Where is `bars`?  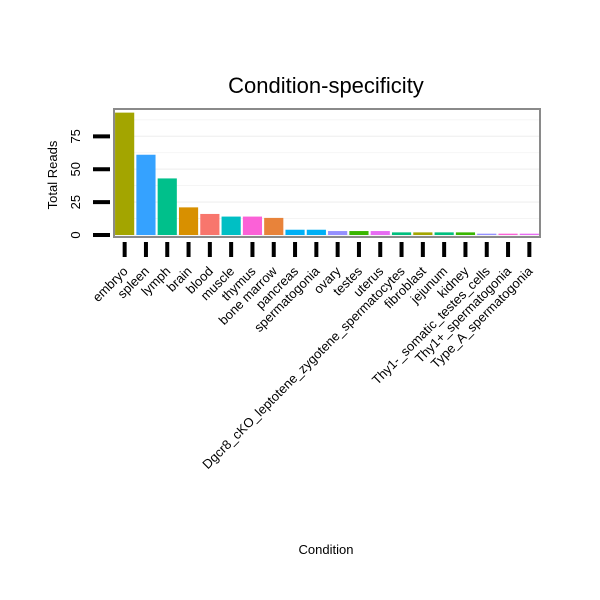 bars is located at coordinates (327, 173).